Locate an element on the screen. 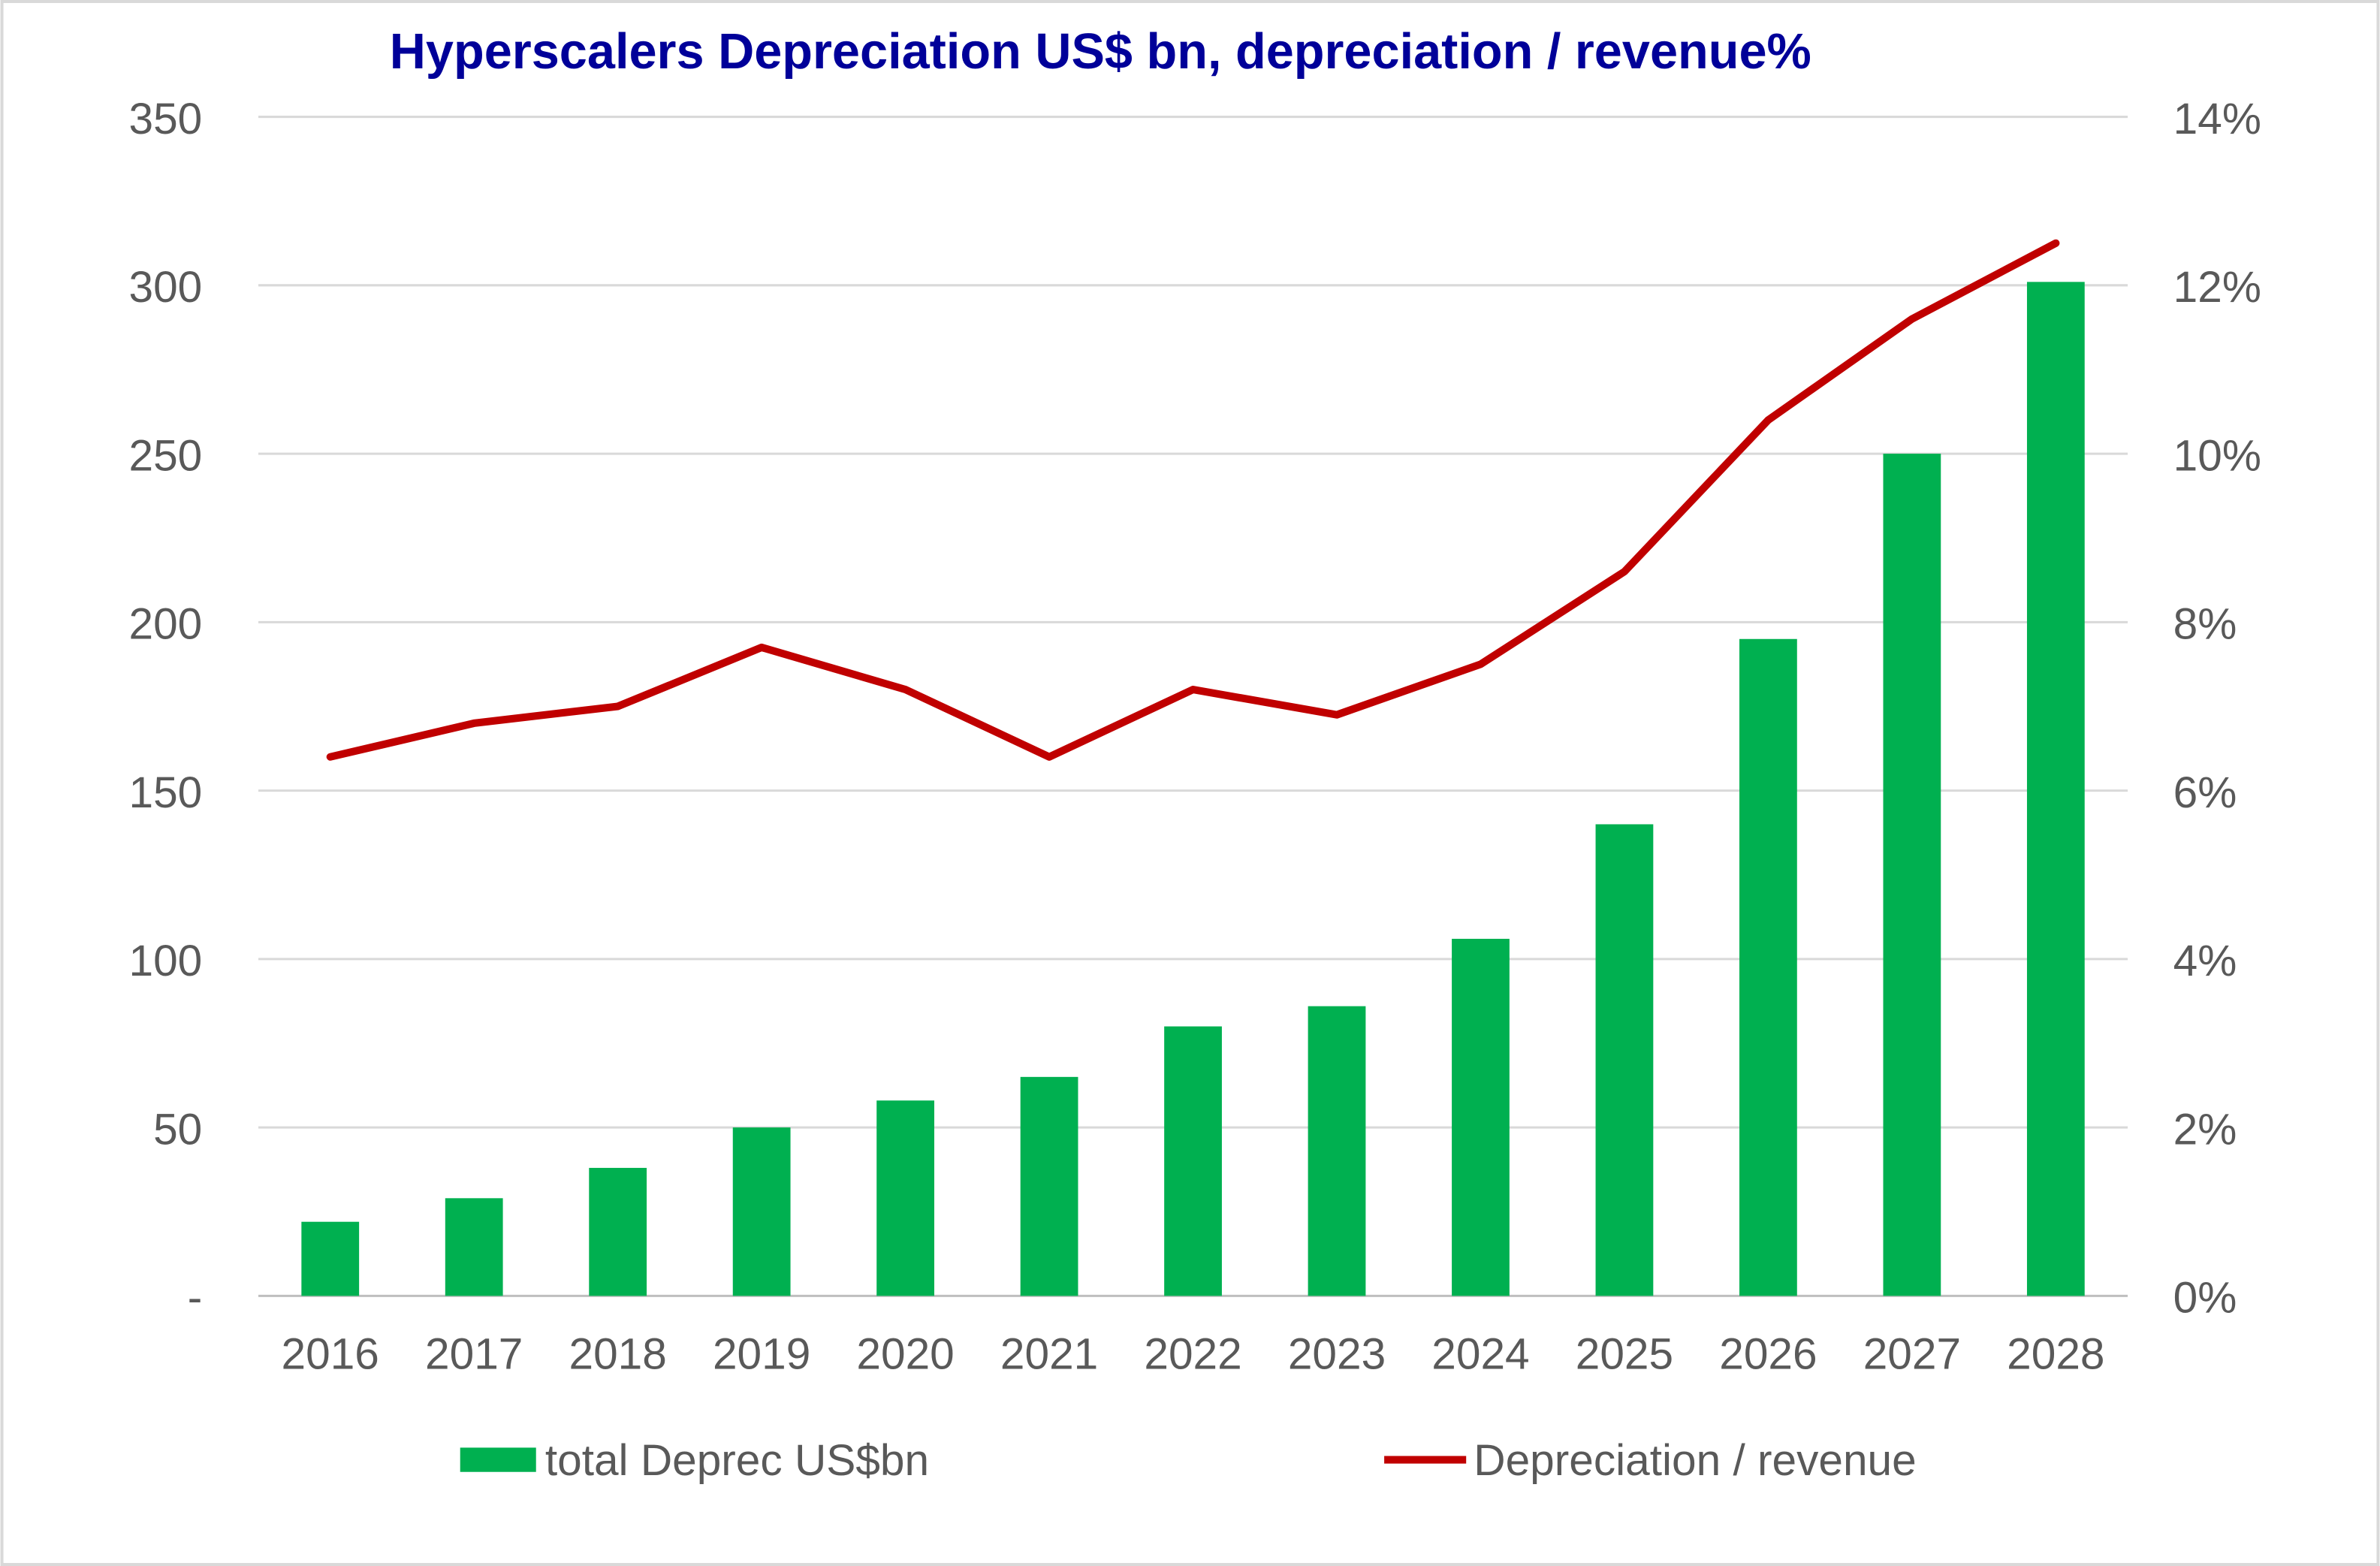 The image size is (2380, 1566). bar-2020 is located at coordinates (905, 1198).